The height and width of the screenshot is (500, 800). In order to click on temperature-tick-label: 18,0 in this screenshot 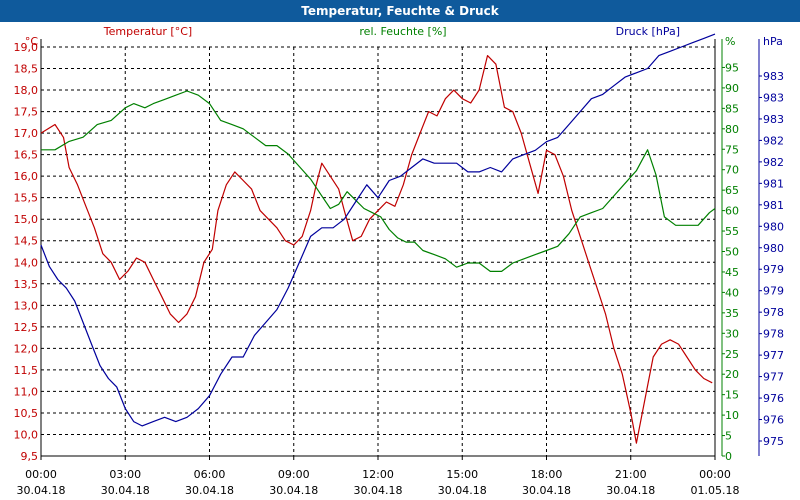, I will do `click(26, 90)`.